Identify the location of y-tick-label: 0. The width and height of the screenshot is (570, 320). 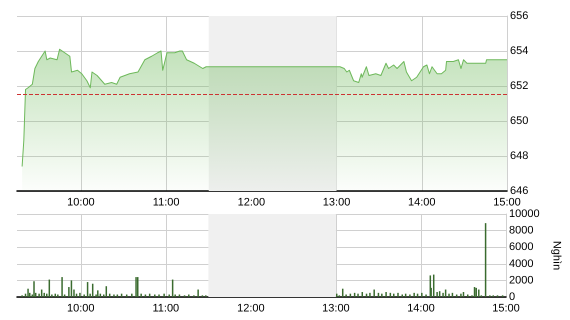
(512, 297).